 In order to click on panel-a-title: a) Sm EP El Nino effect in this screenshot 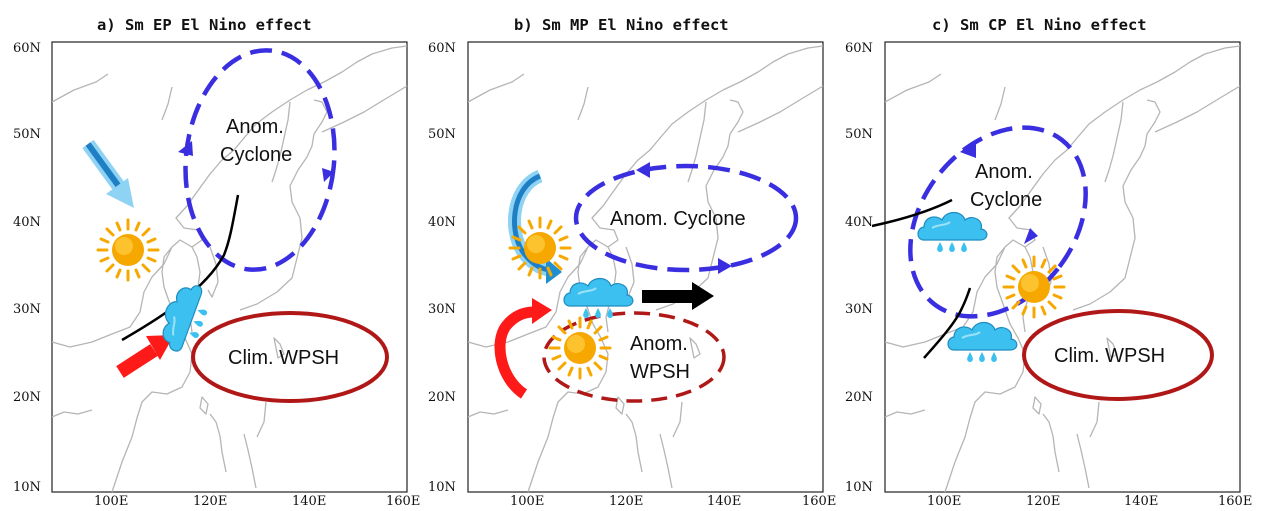, I will do `click(204, 25)`.